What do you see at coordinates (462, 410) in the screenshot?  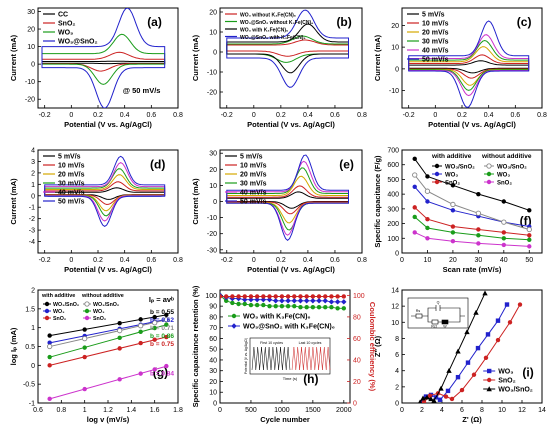 I see `x-tick-label: 6` at bounding box center [462, 410].